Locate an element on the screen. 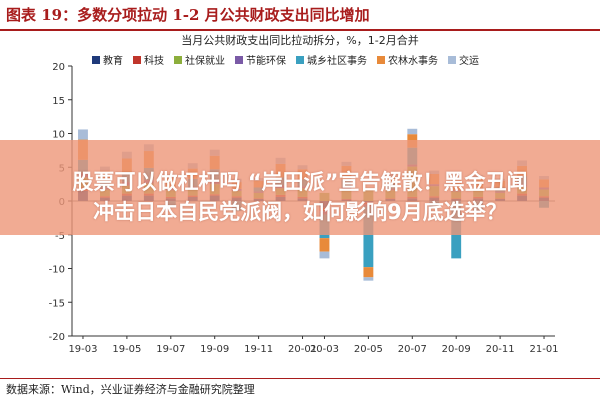 The height and width of the screenshot is (400, 600). legend-label: 科技 is located at coordinates (154, 60).